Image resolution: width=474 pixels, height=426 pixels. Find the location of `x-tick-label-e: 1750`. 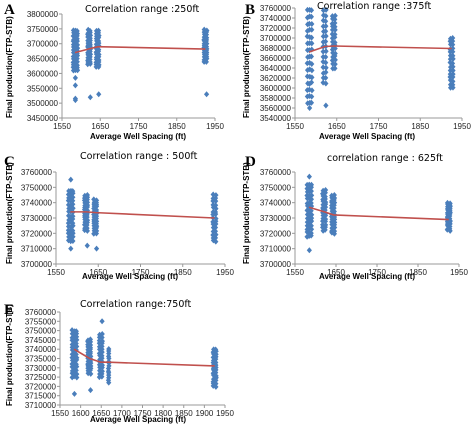

x-tick-label-e: 1750 is located at coordinates (143, 413).